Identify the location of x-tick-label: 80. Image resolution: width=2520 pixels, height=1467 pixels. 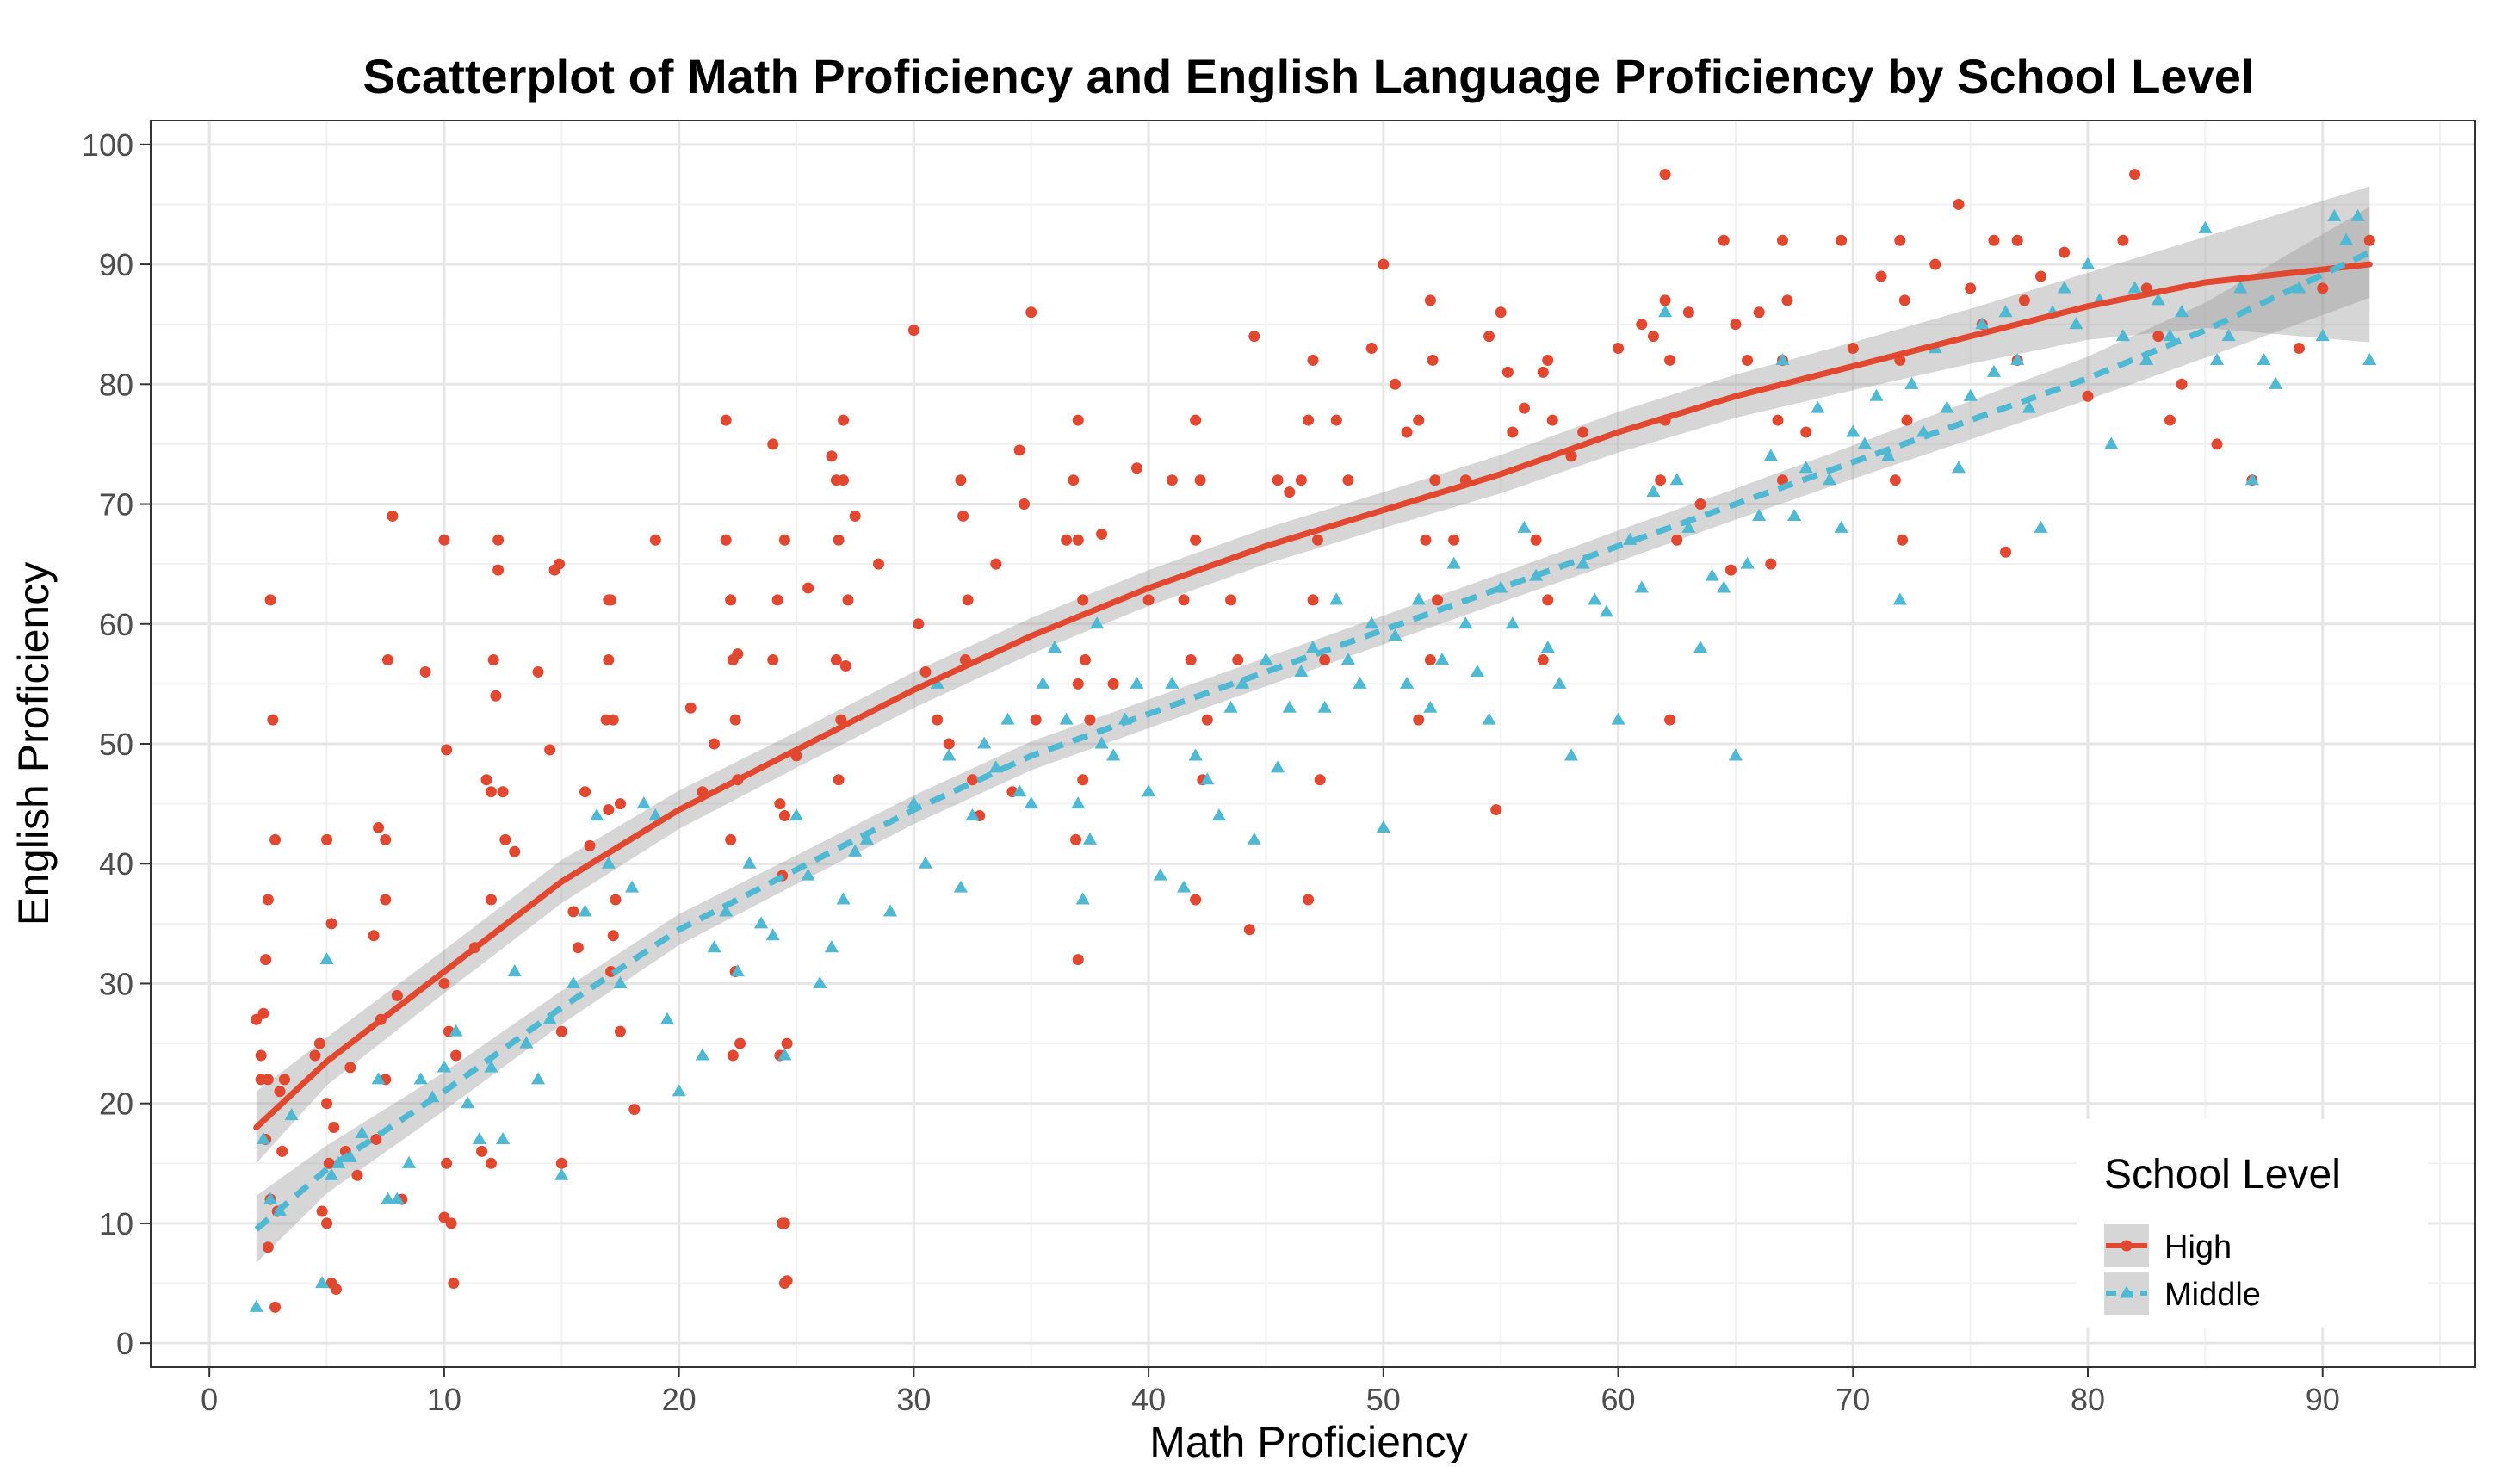
(2088, 1400).